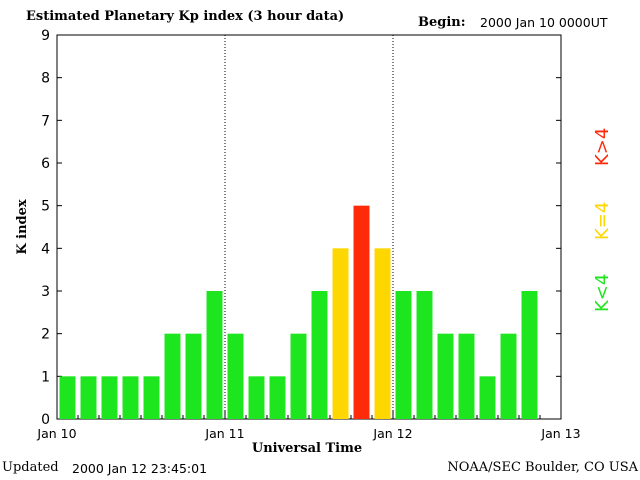 The height and width of the screenshot is (480, 640). What do you see at coordinates (602, 220) in the screenshot?
I see `legend-mid: K=4` at bounding box center [602, 220].